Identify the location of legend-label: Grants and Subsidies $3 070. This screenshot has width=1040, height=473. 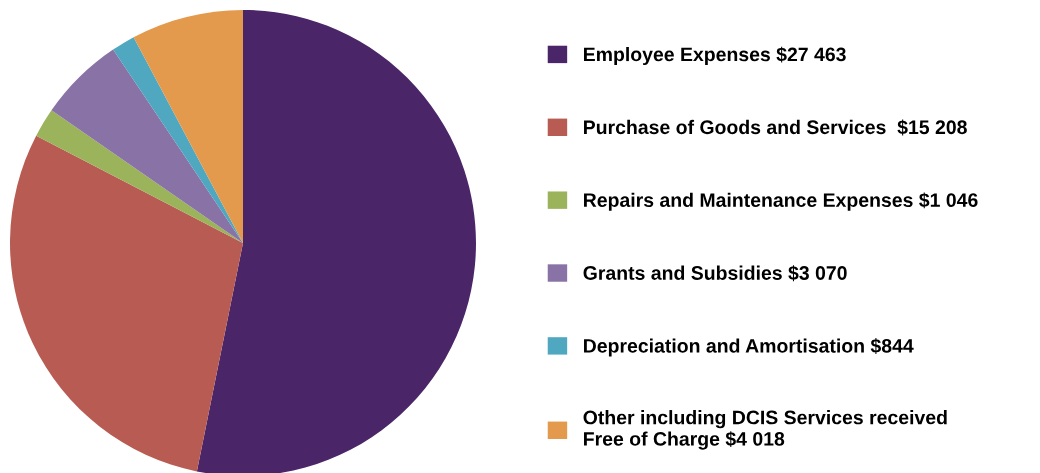
(715, 273).